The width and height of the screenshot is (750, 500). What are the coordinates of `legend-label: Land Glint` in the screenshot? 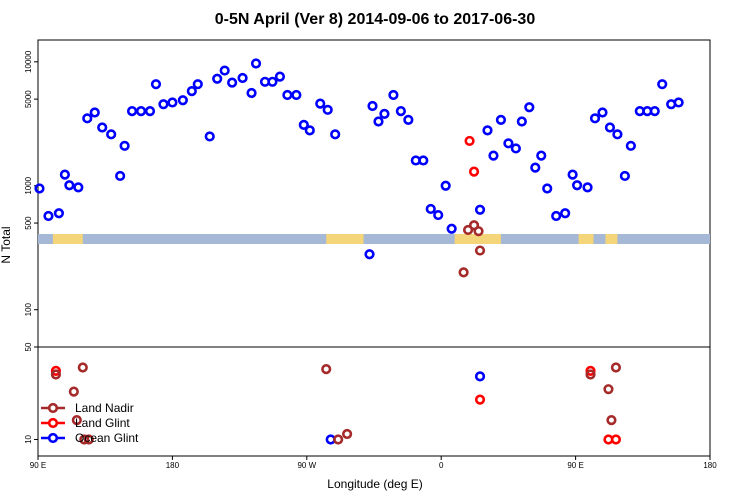 It's located at (102, 423).